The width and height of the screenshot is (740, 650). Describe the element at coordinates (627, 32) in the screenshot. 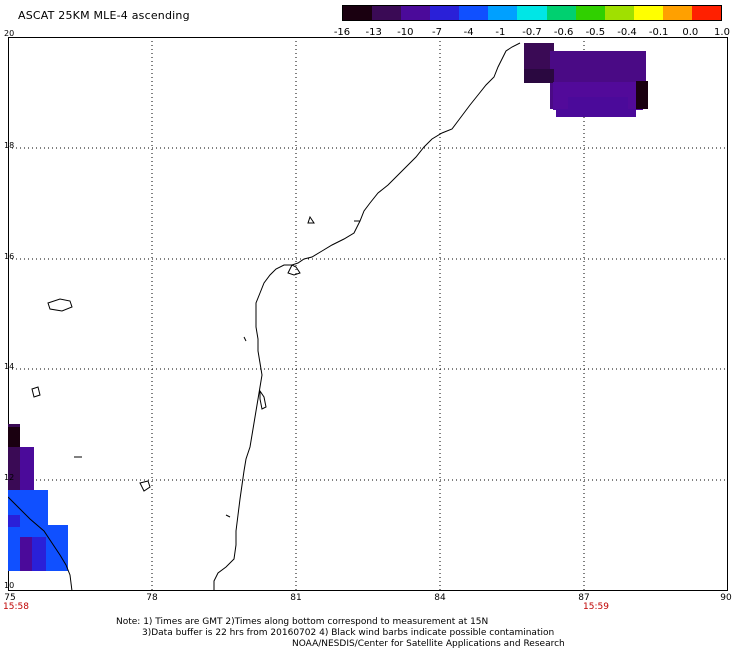

I see `colorbar-label: -0.4` at that location.